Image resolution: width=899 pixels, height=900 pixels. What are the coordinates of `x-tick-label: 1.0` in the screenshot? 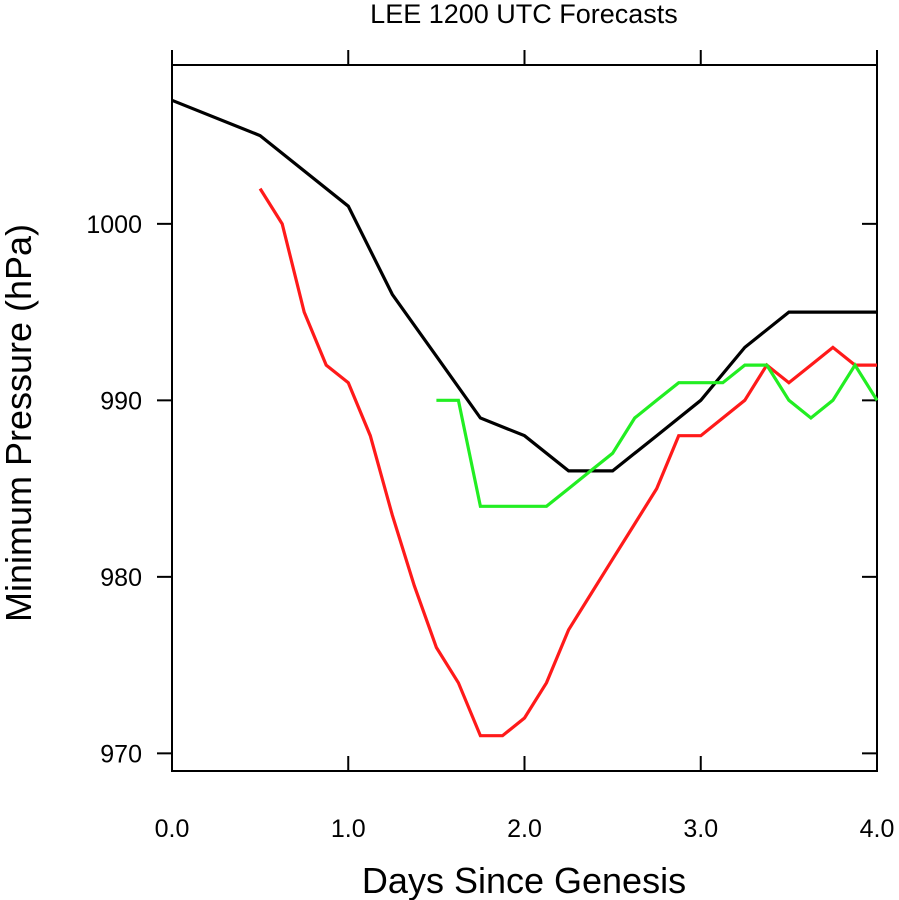 It's located at (348, 829).